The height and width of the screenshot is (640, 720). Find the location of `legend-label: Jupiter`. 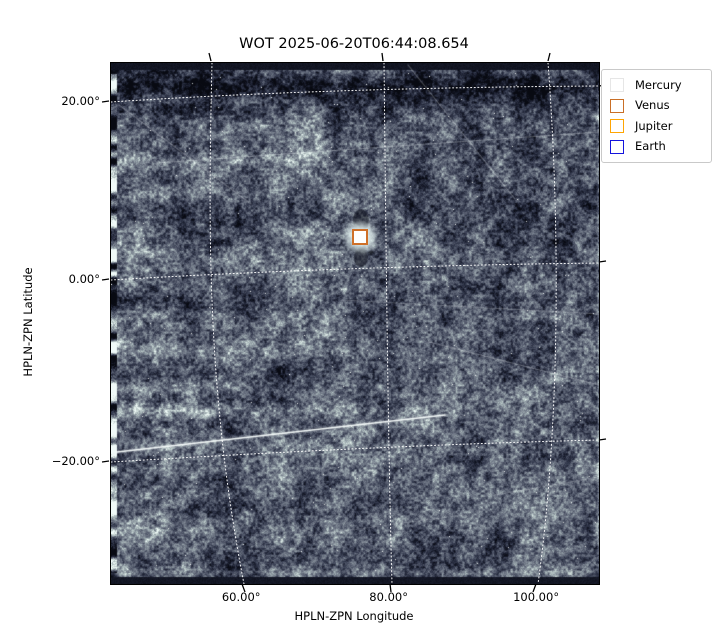

legend-label: Jupiter is located at coordinates (654, 125).